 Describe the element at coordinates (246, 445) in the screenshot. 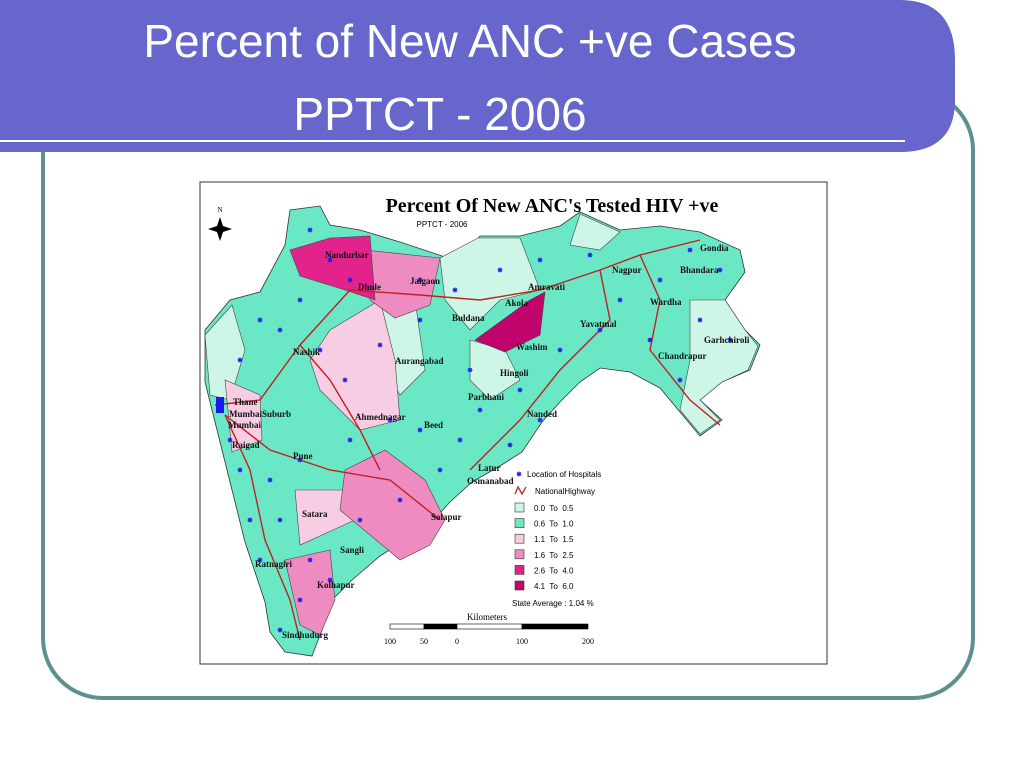

I see `district-label: Raigad` at that location.